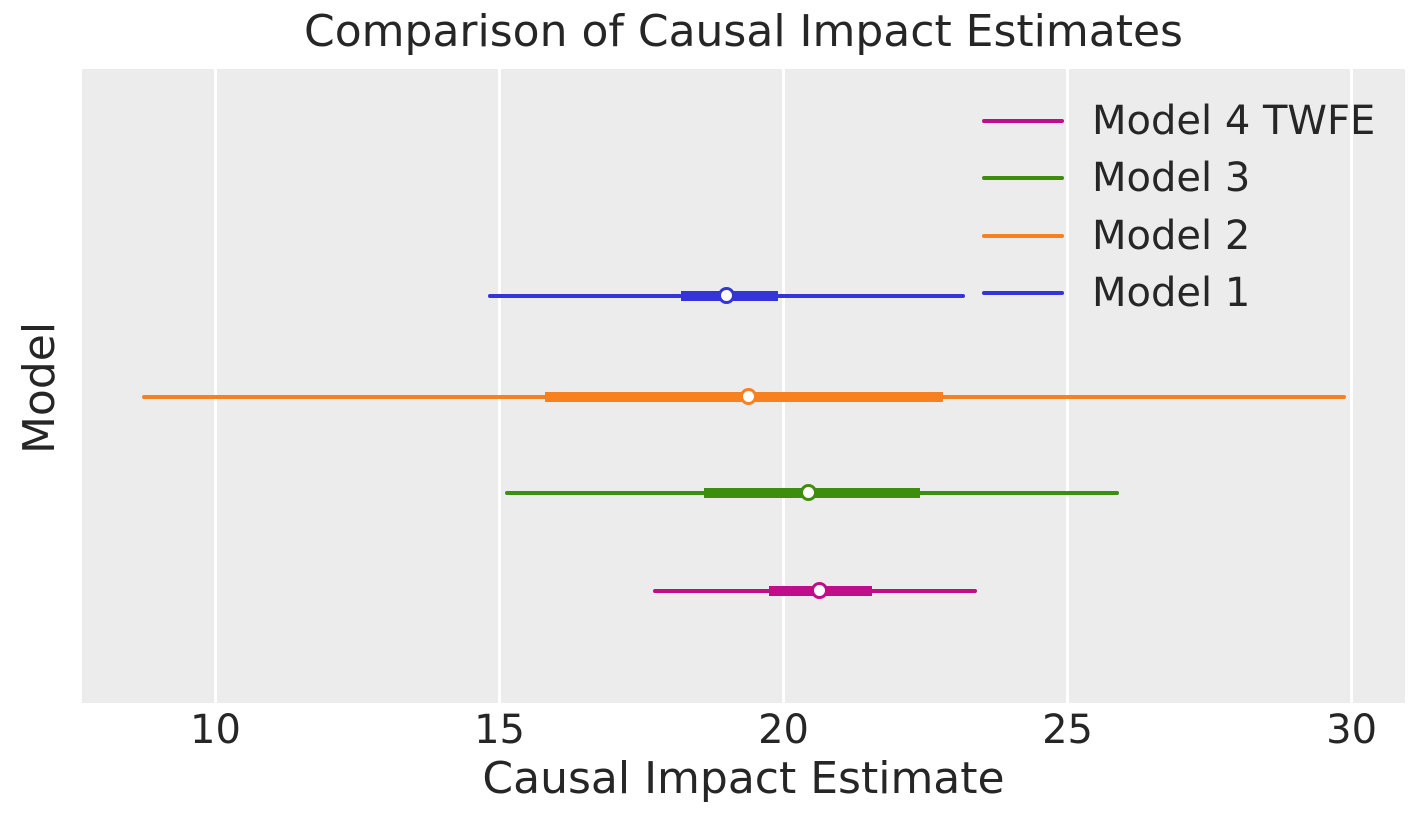  What do you see at coordinates (1171, 293) in the screenshot?
I see `legend-label: Model 1` at bounding box center [1171, 293].